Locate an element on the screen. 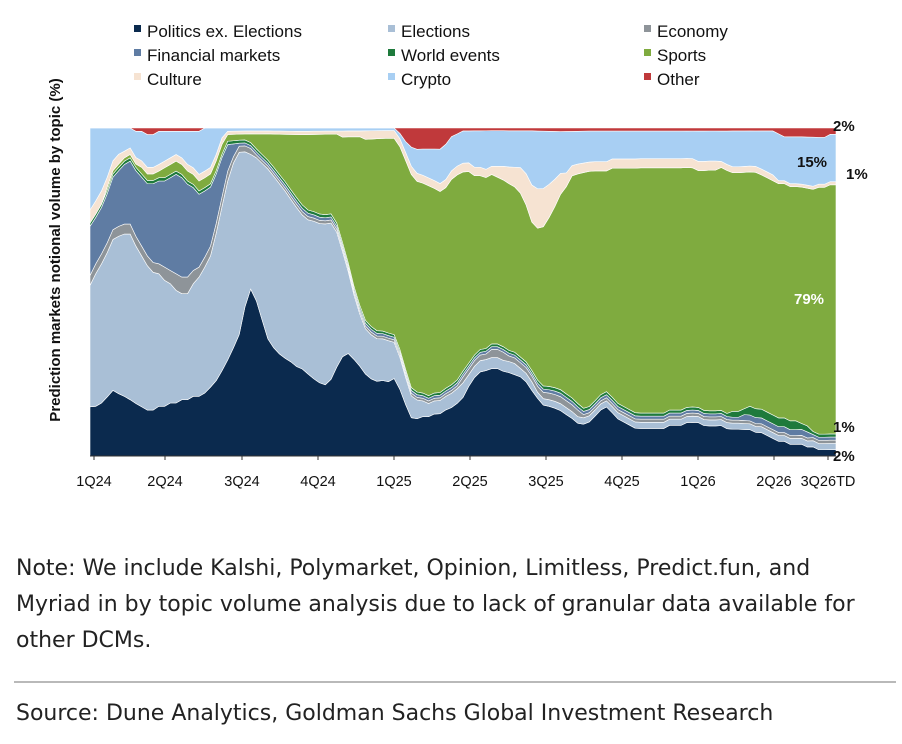  legend-label-sports: Sports is located at coordinates (681, 55).